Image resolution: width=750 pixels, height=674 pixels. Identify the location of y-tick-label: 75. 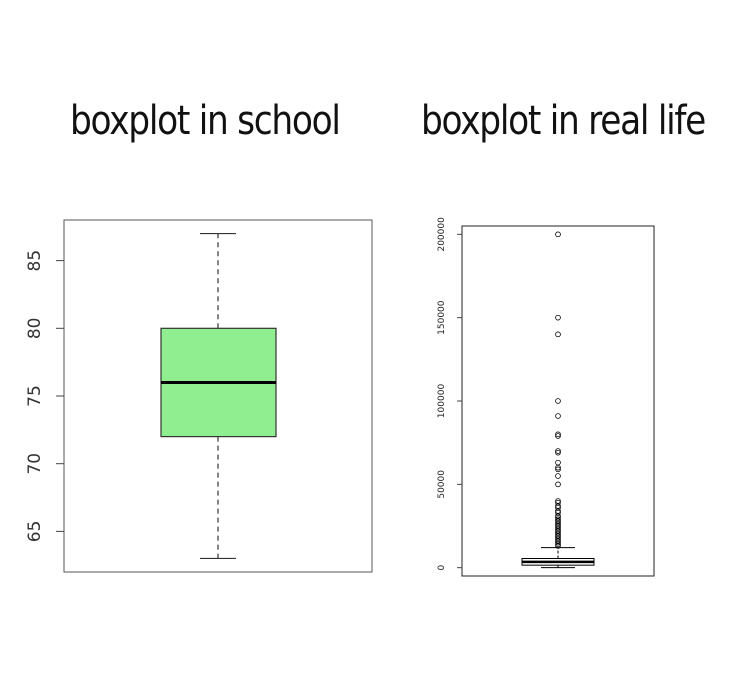
(35, 396).